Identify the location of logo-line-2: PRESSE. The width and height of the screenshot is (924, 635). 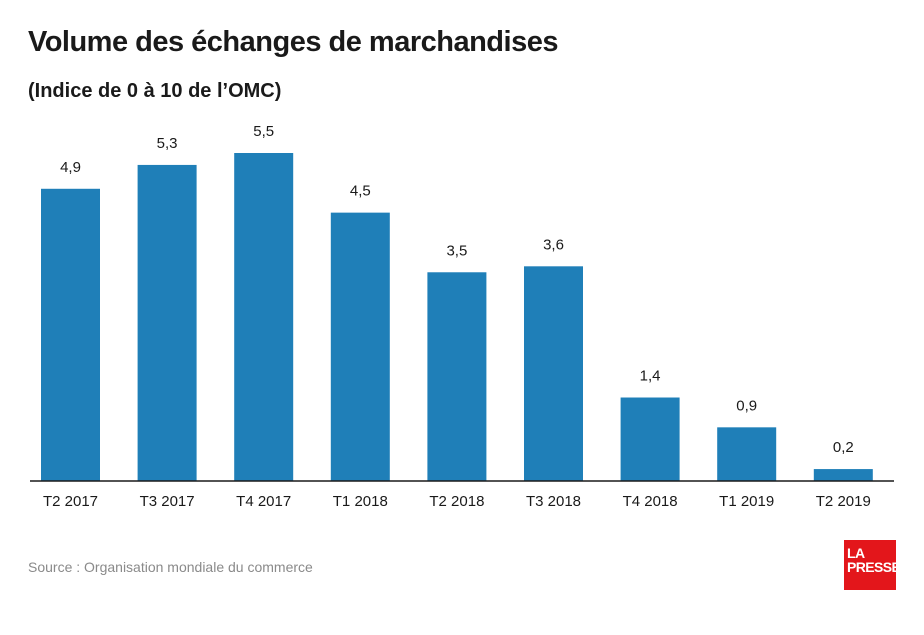
(874, 567).